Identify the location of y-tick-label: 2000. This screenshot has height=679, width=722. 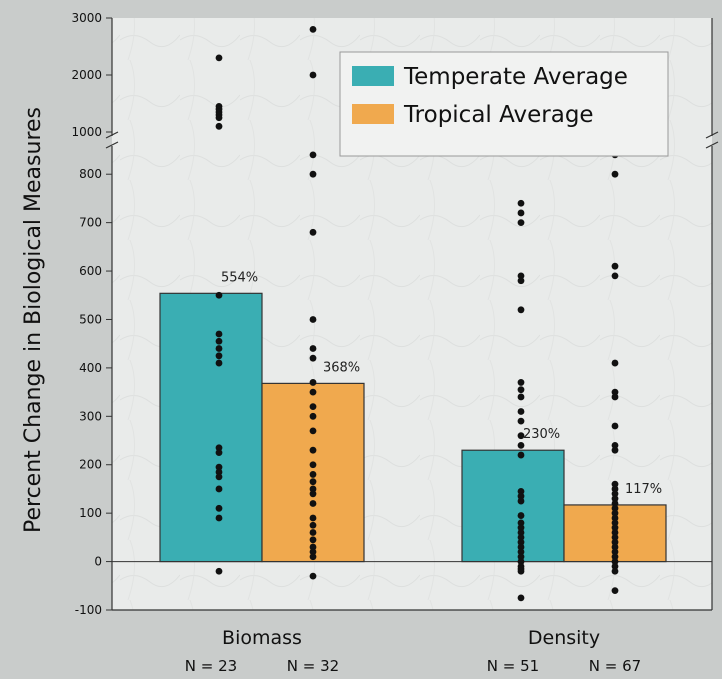
(86, 75).